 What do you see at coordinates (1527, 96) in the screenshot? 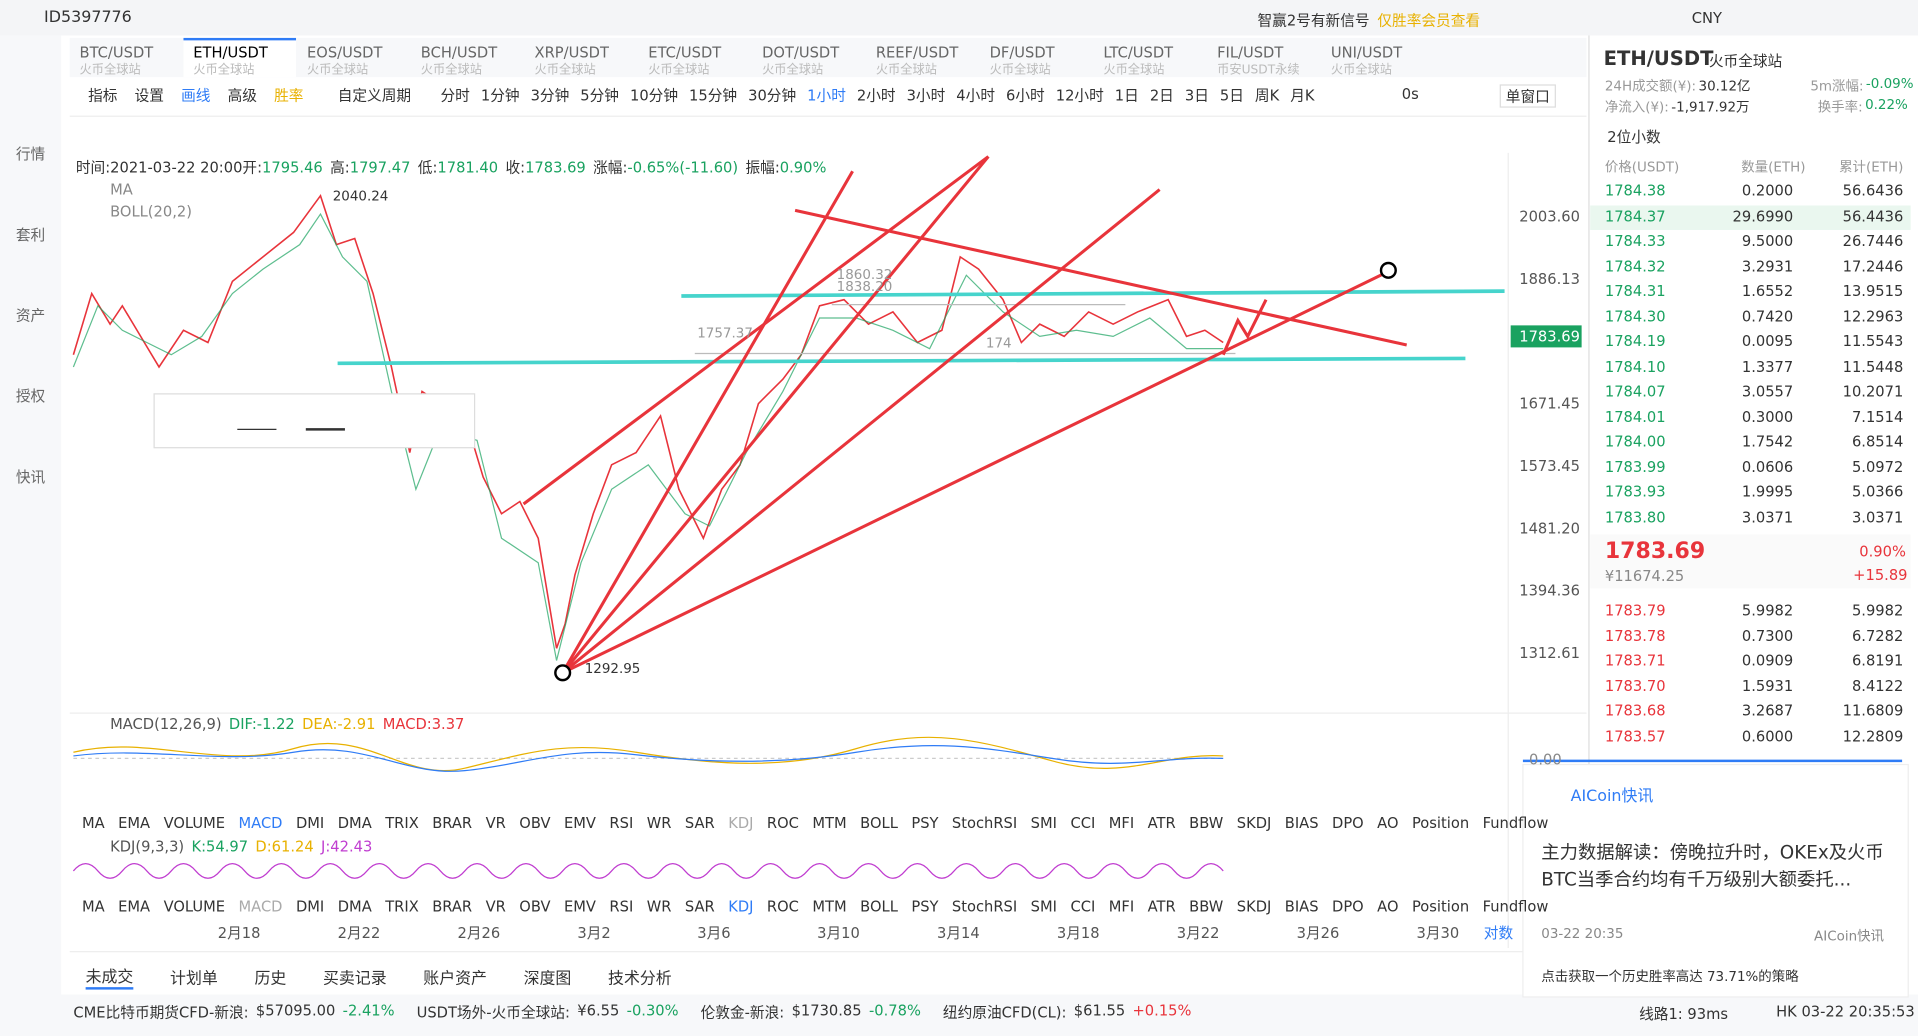
I see `window-mode: 单窗口` at bounding box center [1527, 96].